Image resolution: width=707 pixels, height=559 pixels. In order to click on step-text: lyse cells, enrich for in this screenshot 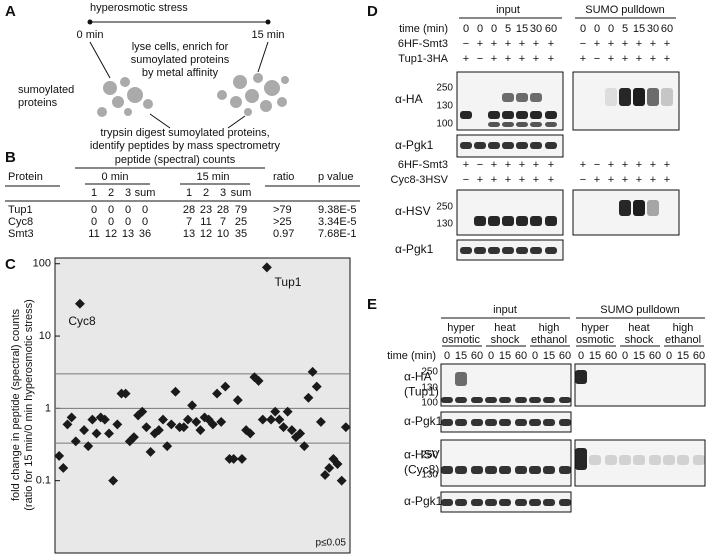, I will do `click(180, 47)`.